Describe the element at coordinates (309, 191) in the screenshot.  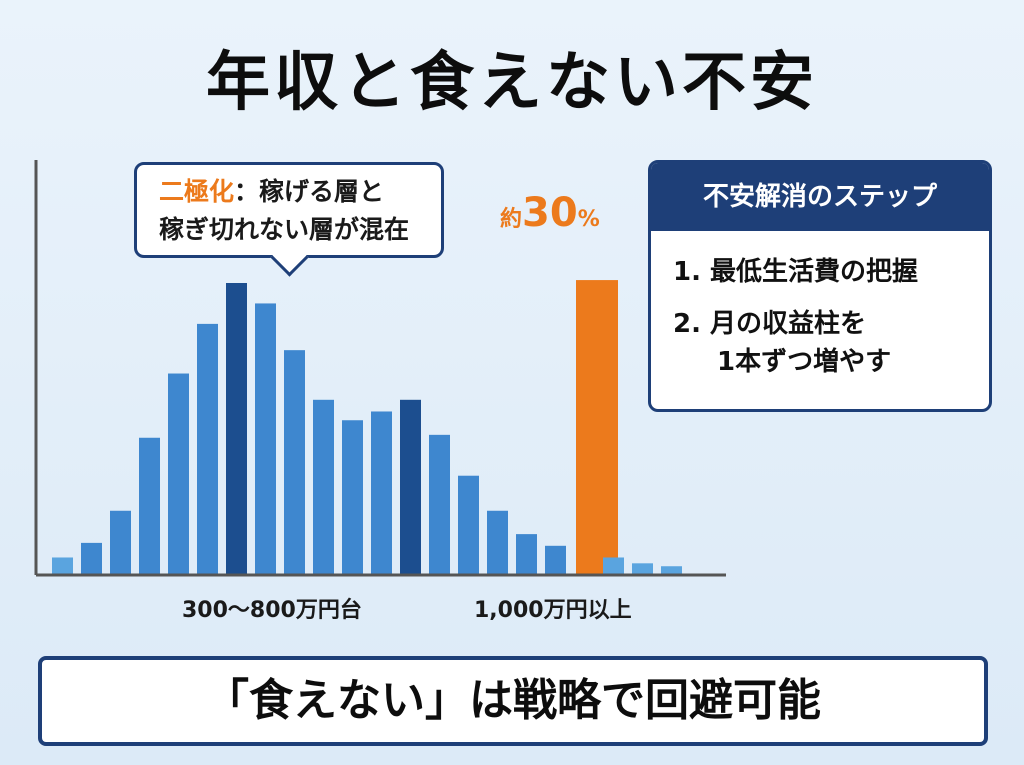
I see `callout-line1: ：稼げる層と` at that location.